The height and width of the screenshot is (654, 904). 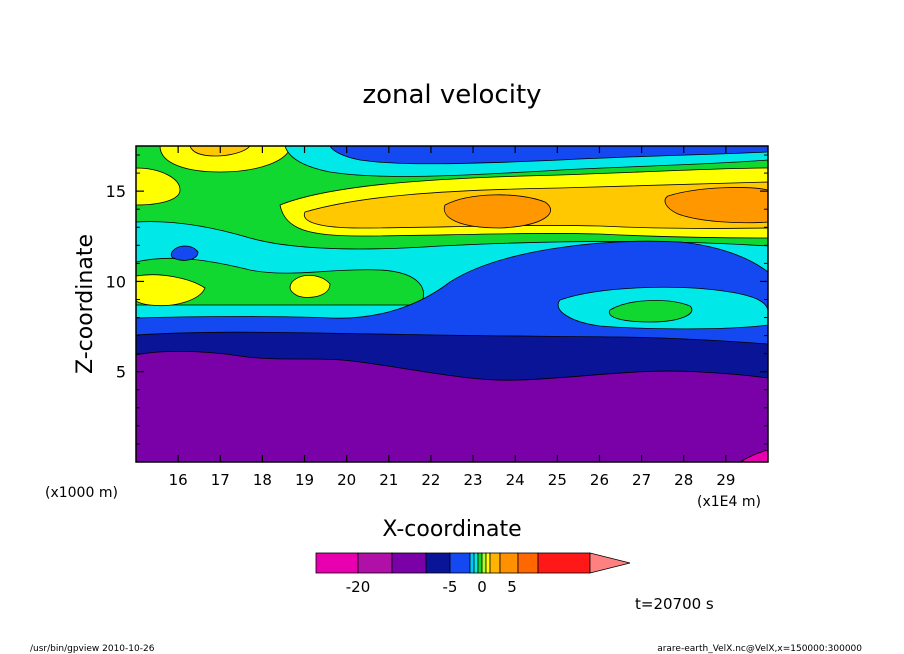 What do you see at coordinates (310, 286) in the screenshot?
I see `patch-mid-yellow` at bounding box center [310, 286].